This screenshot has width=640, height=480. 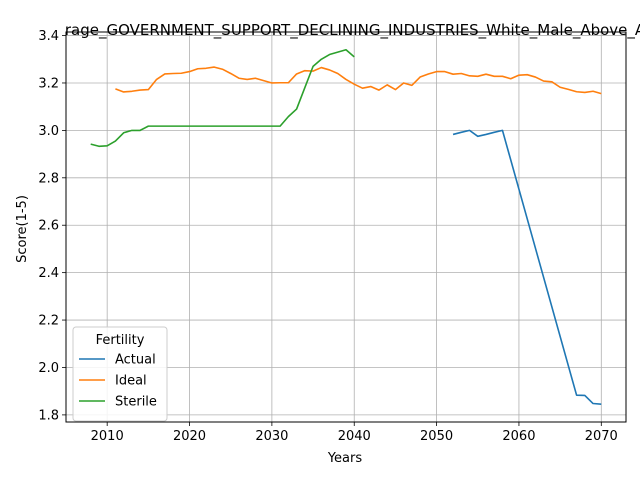 What do you see at coordinates (354, 436) in the screenshot?
I see `x-tick-label: 2040` at bounding box center [354, 436].